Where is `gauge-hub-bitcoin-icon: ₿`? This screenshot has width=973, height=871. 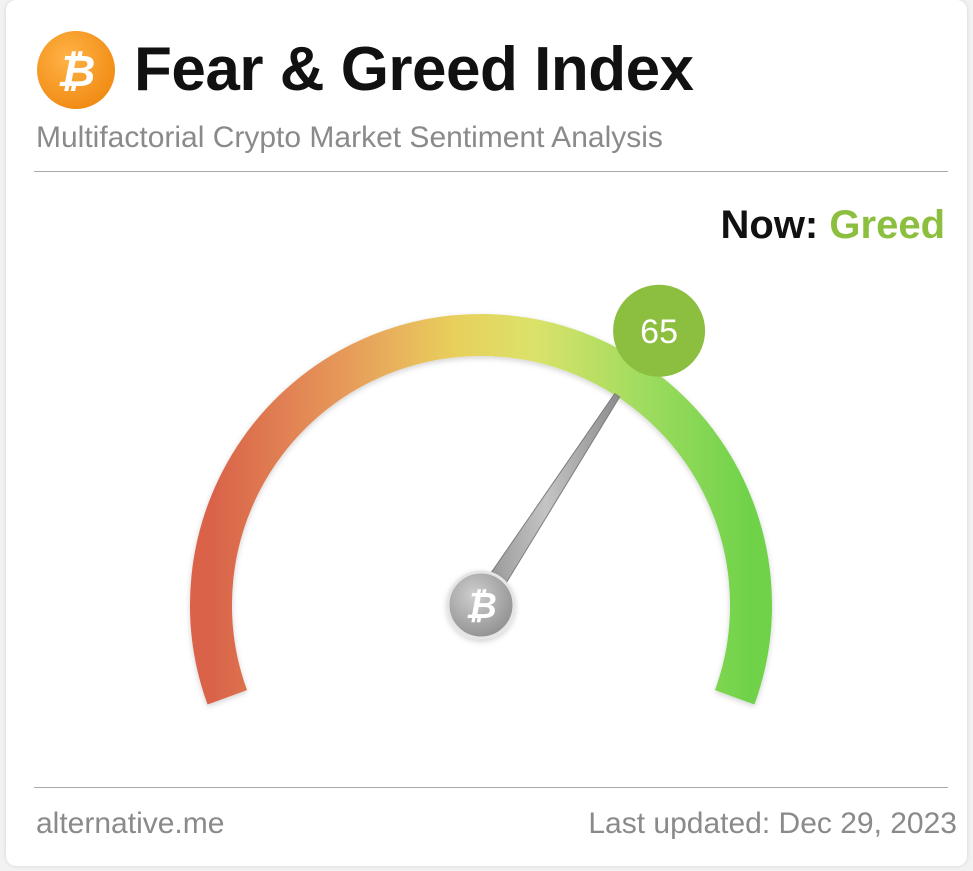 gauge-hub-bitcoin-icon: ₿ is located at coordinates (481, 605).